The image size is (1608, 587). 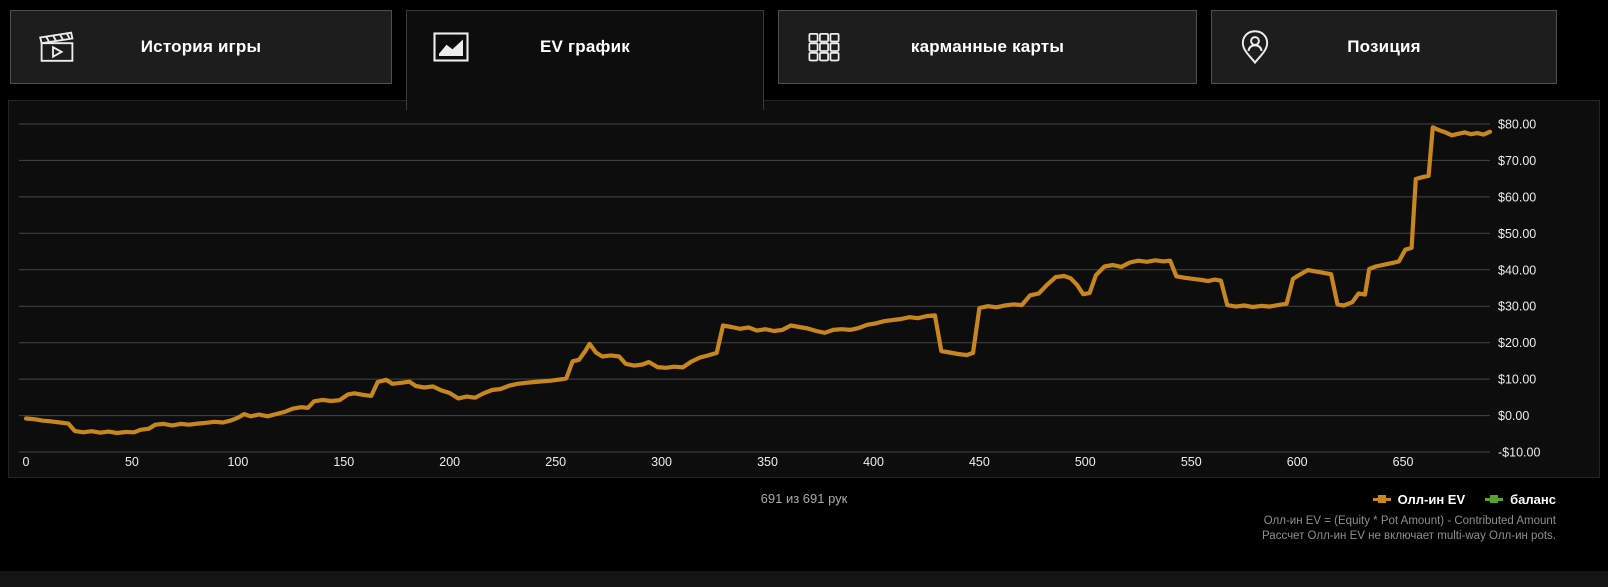 I want to click on chart-legend: Олл-ин EV баланс, so click(x=1464, y=499).